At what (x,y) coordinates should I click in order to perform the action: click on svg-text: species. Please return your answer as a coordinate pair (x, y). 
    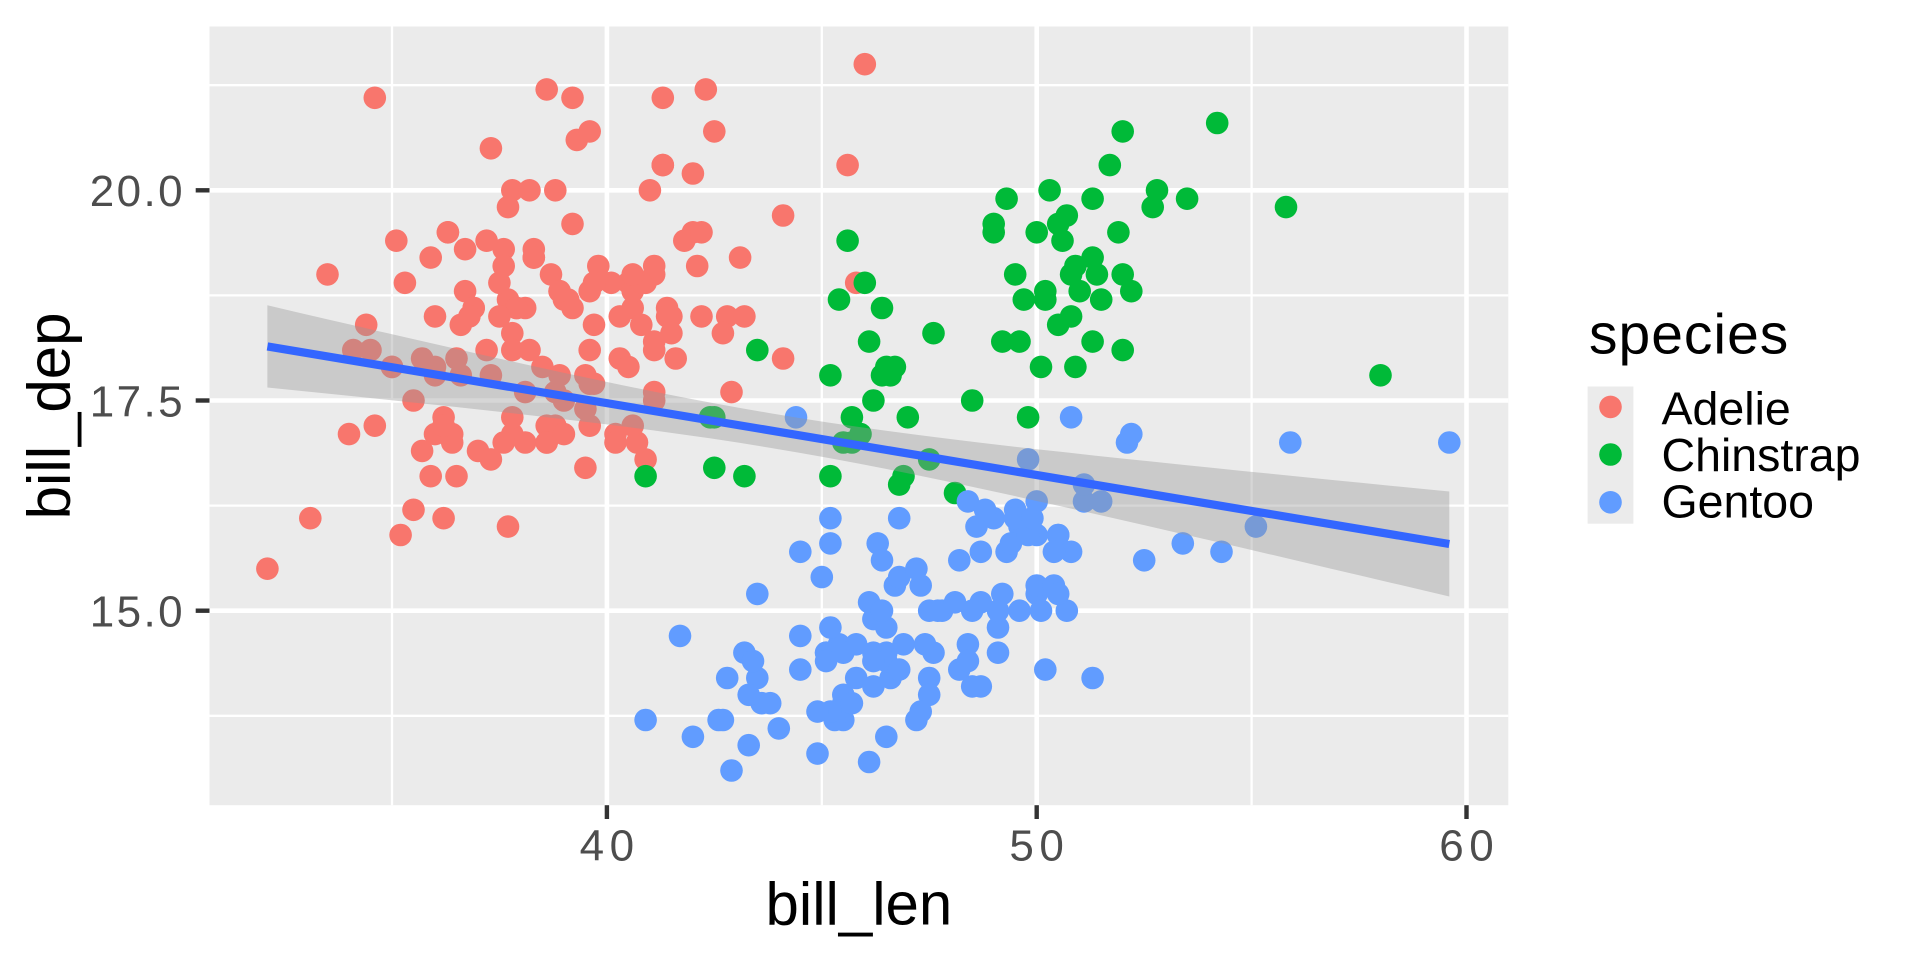
    Looking at the image, I should click on (1689, 334).